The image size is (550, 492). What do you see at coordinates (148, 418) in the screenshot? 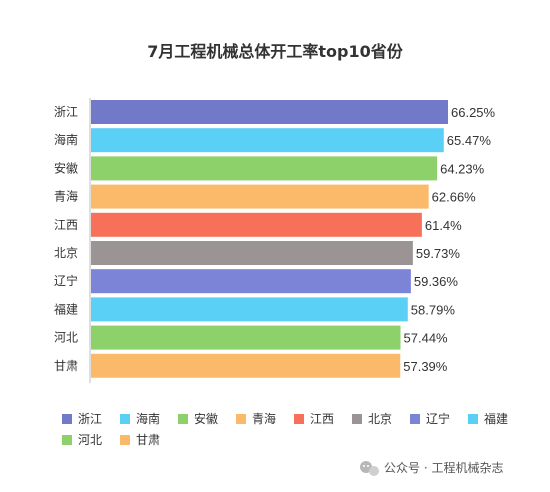
I see `legend-label: 海南` at bounding box center [148, 418].